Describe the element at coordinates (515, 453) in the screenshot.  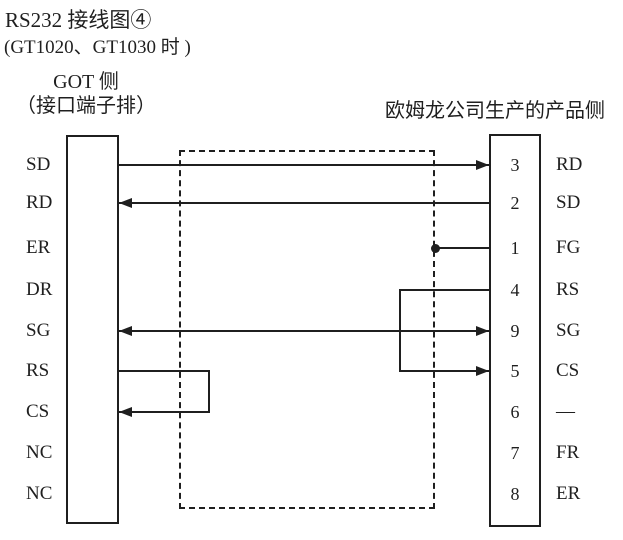
I see `product-pin-number-7: 7` at that location.